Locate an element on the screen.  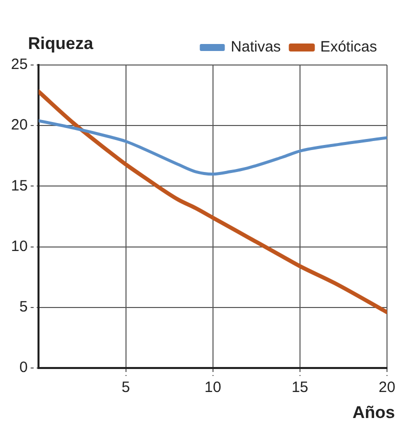
x-tick-label: 20 is located at coordinates (387, 387).